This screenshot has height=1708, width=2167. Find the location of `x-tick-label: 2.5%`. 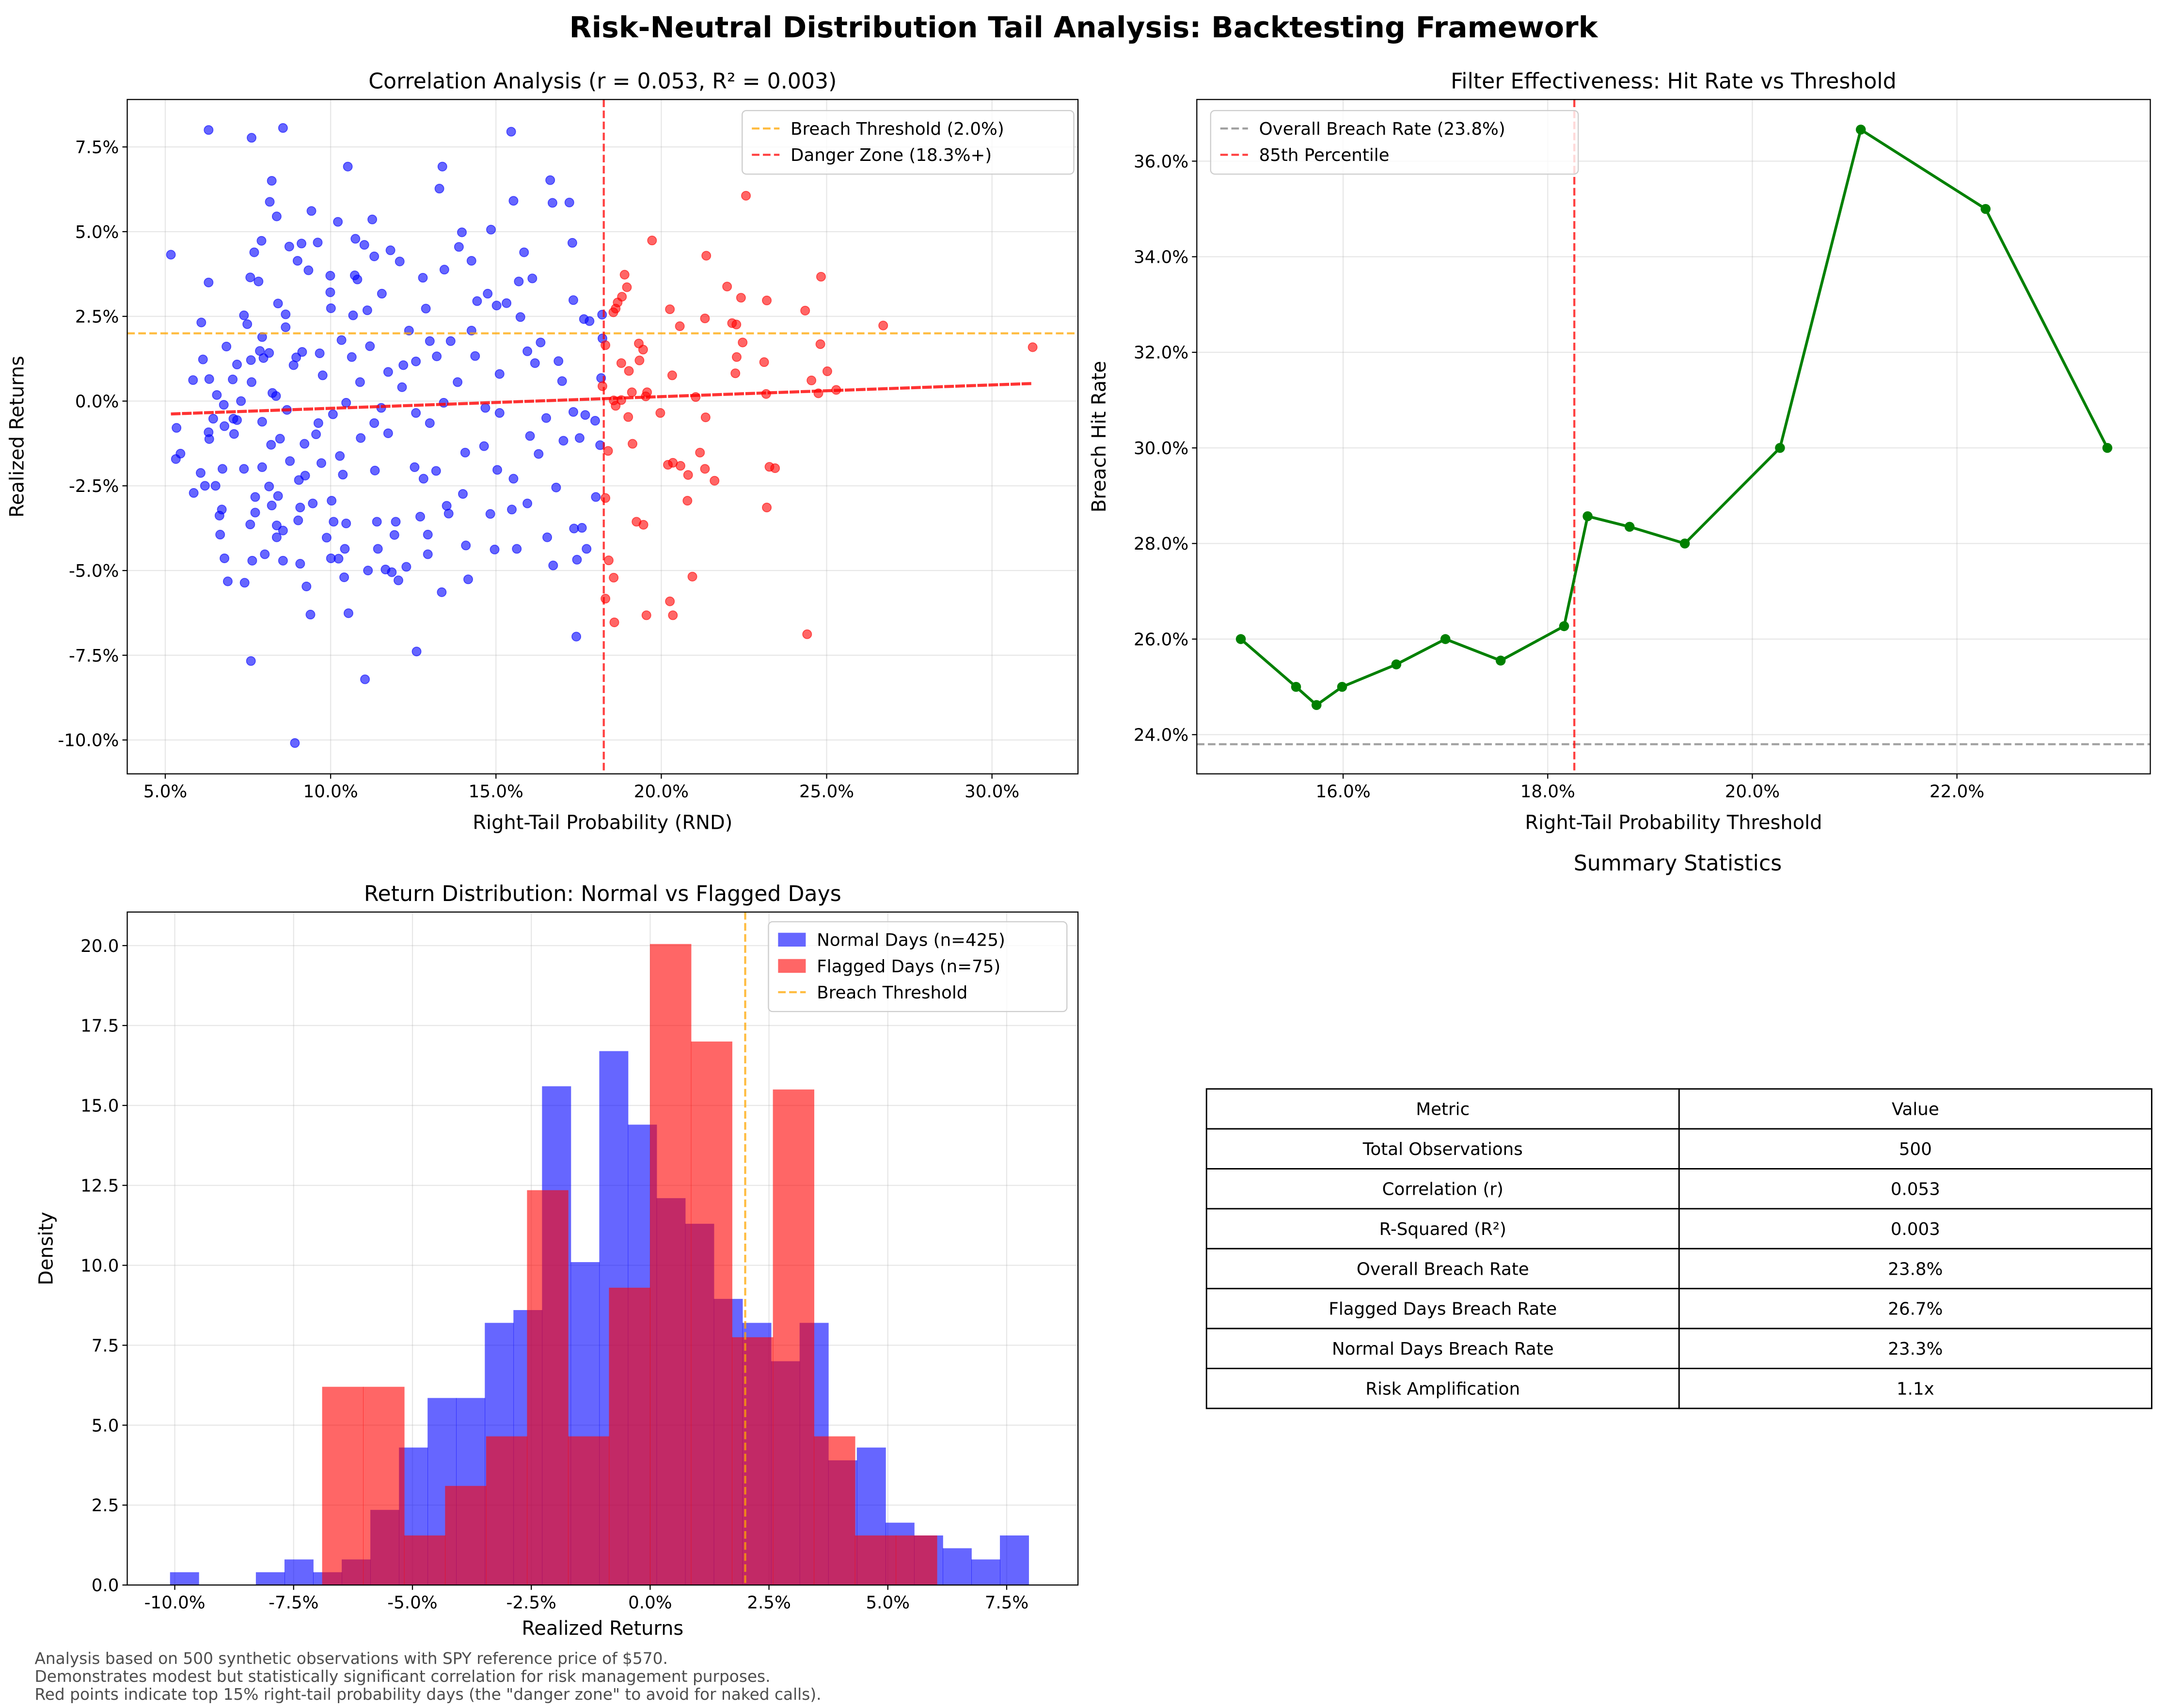

x-tick-label: 2.5% is located at coordinates (769, 1603).